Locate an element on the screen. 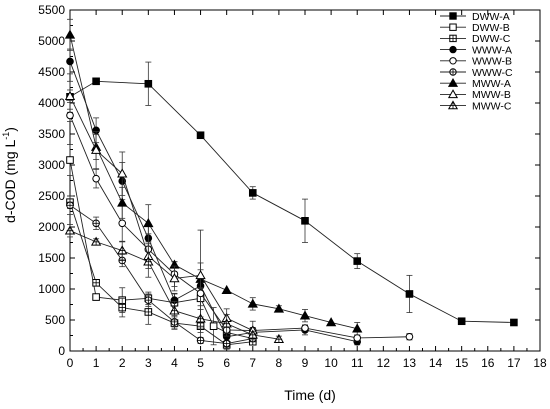  legend-item-mww-b: MWW-B is located at coordinates (475, 95).